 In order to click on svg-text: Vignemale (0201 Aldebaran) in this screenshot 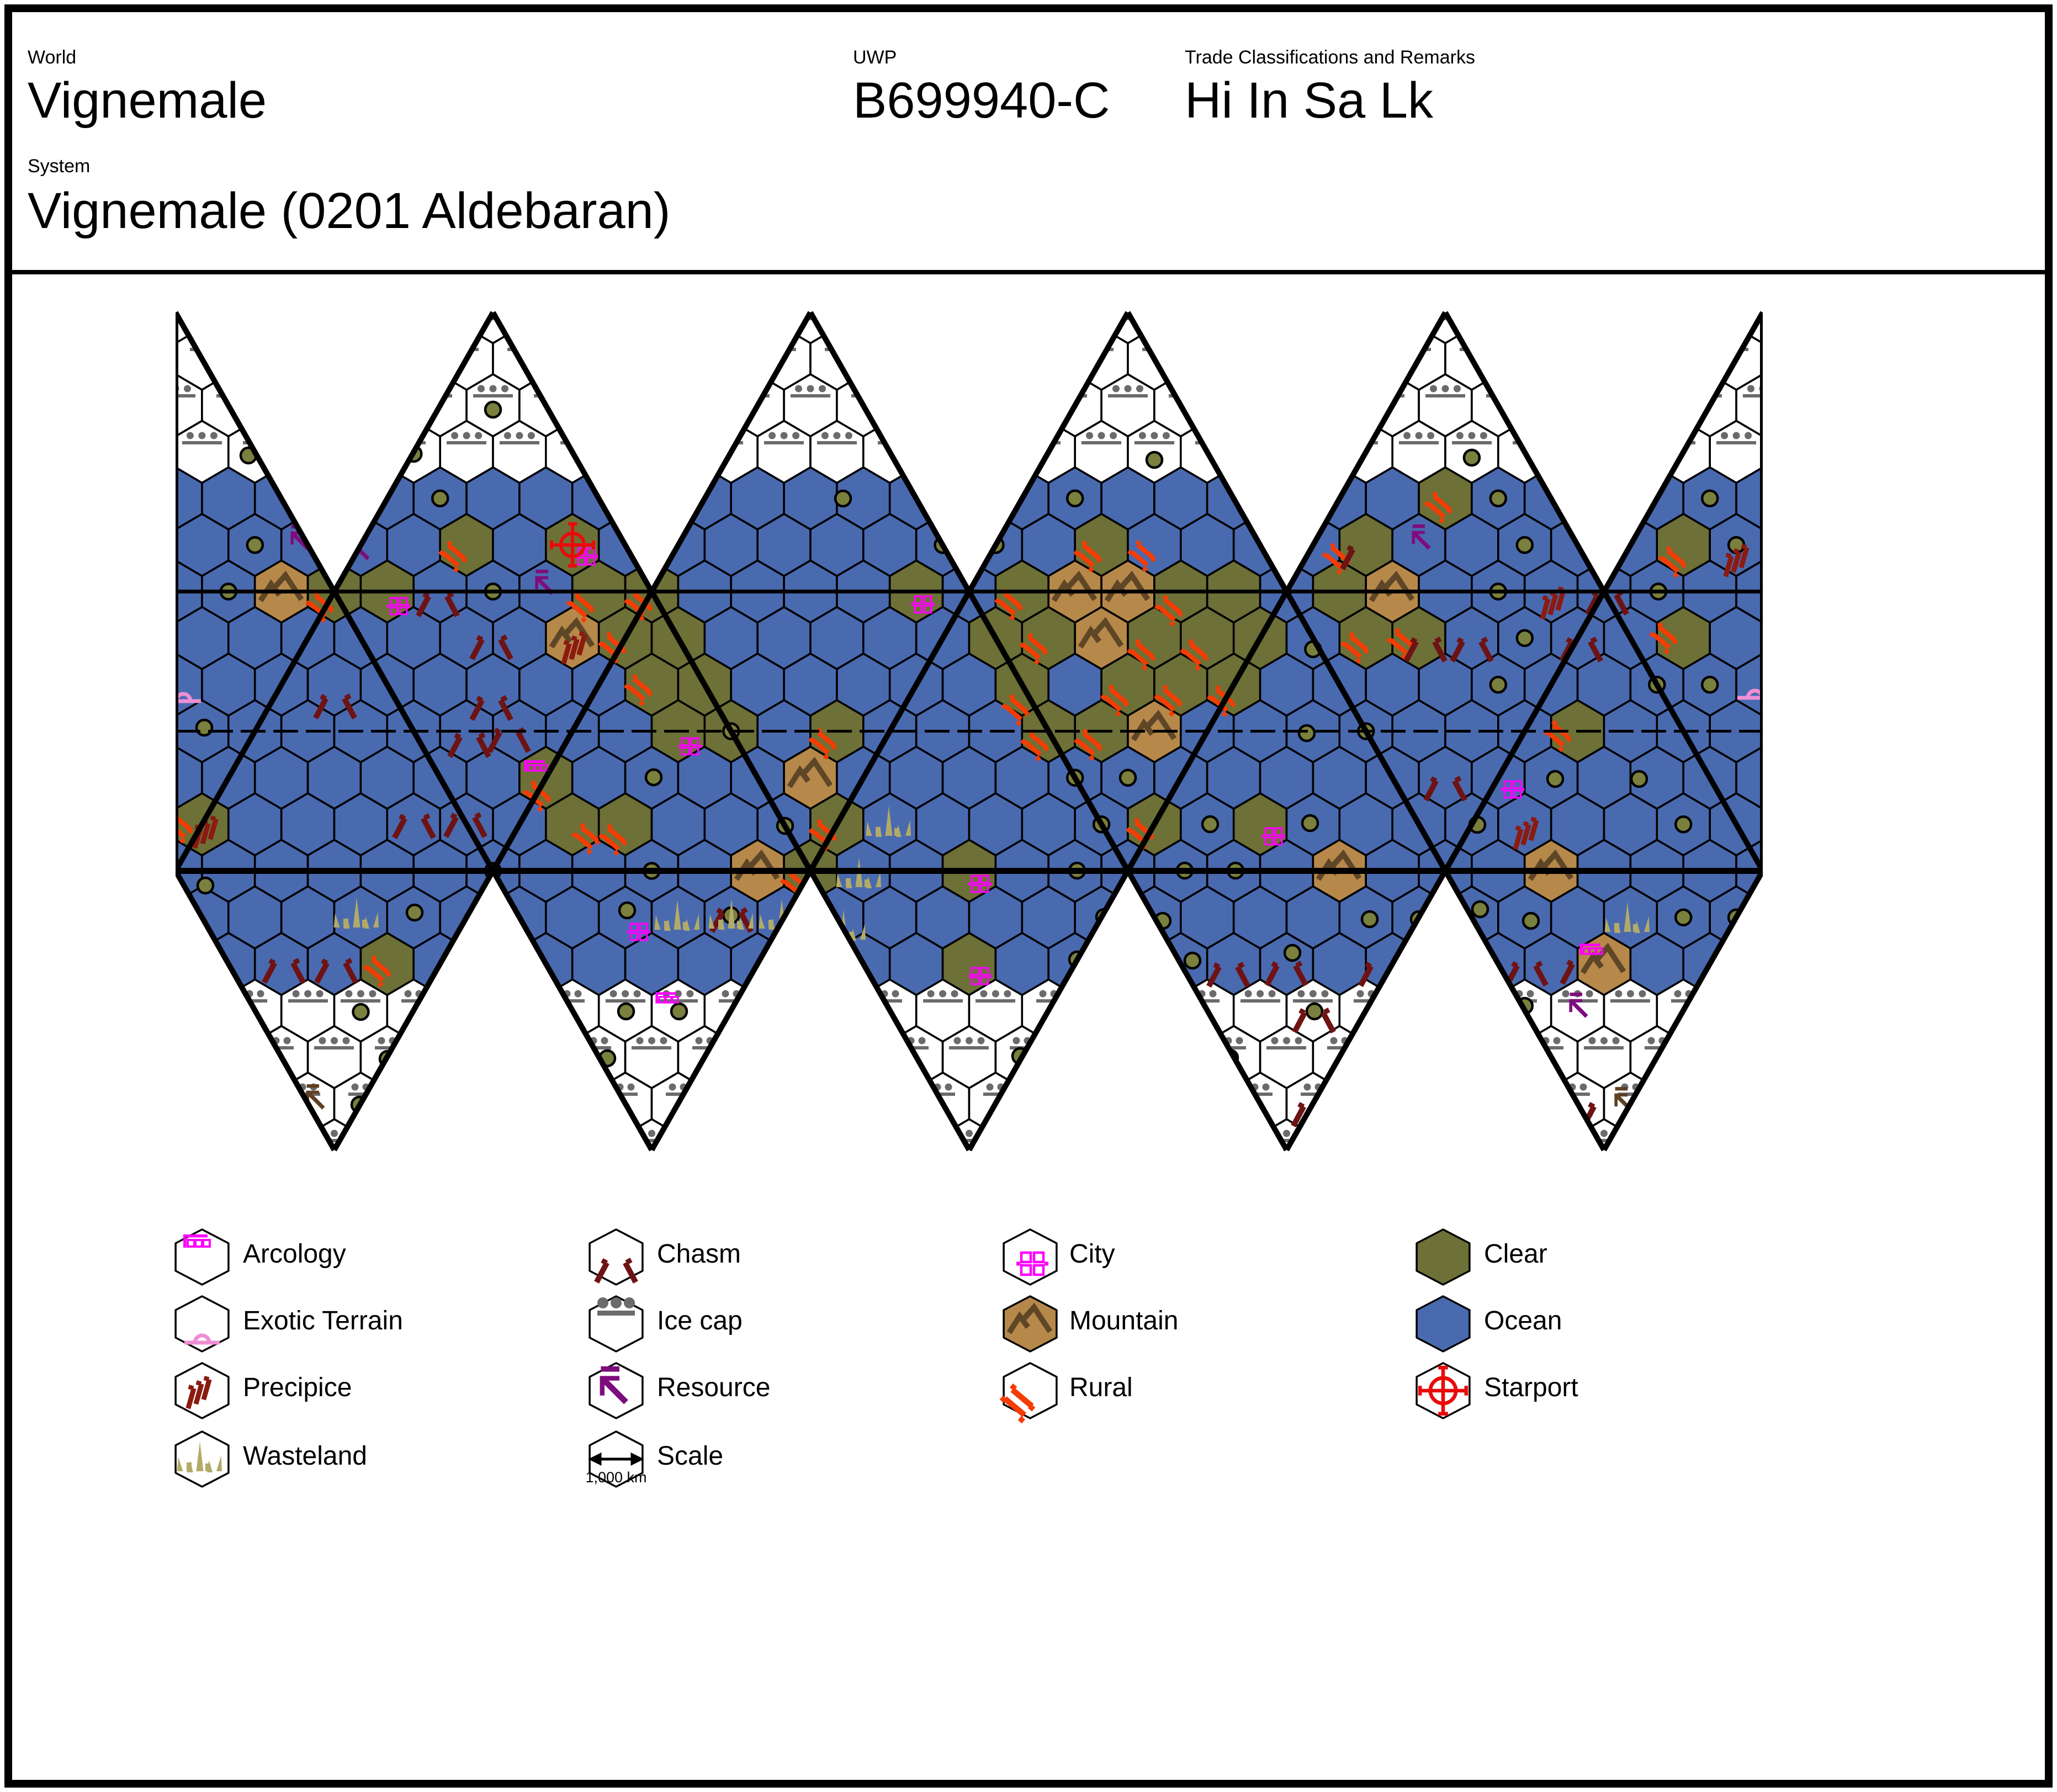, I will do `click(349, 211)`.